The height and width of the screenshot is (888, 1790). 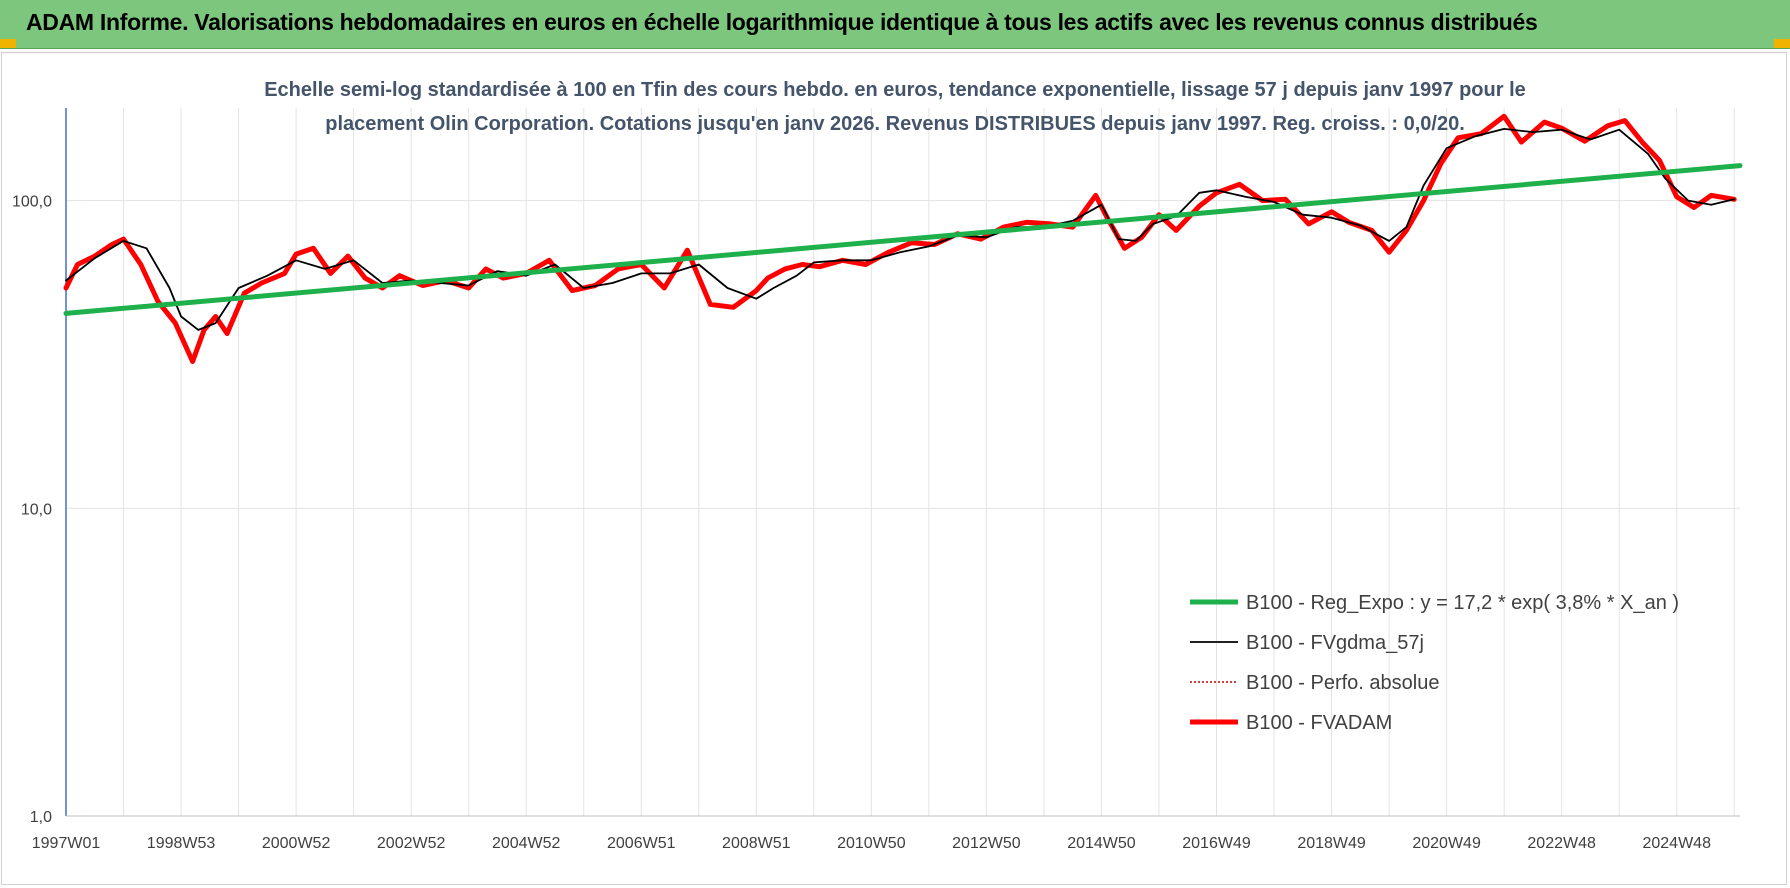 I want to click on x-tick-label: 2020W49, so click(x=1446, y=843).